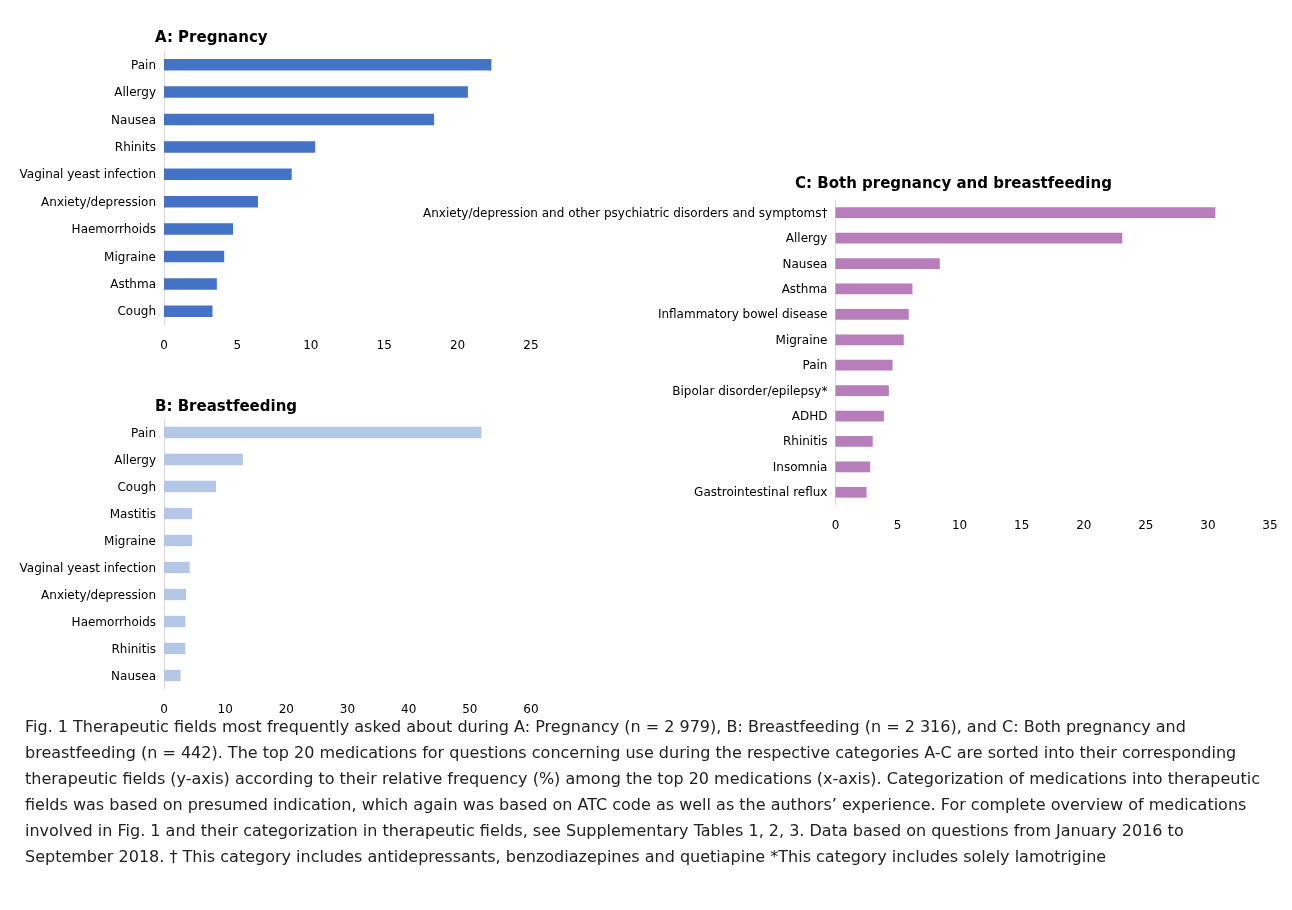  What do you see at coordinates (800, 466) in the screenshot?
I see `y-tick-label: Insomnia` at bounding box center [800, 466].